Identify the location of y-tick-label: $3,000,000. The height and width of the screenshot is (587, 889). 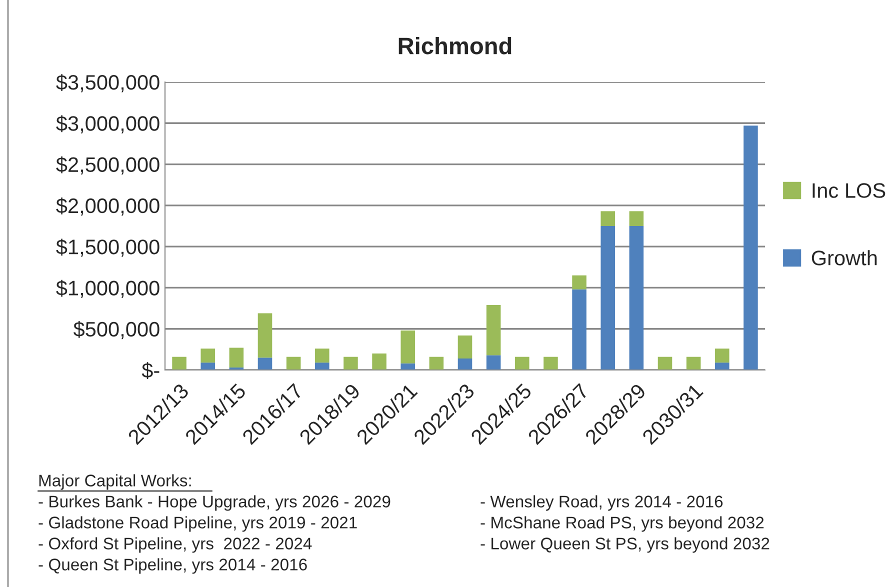
(108, 124).